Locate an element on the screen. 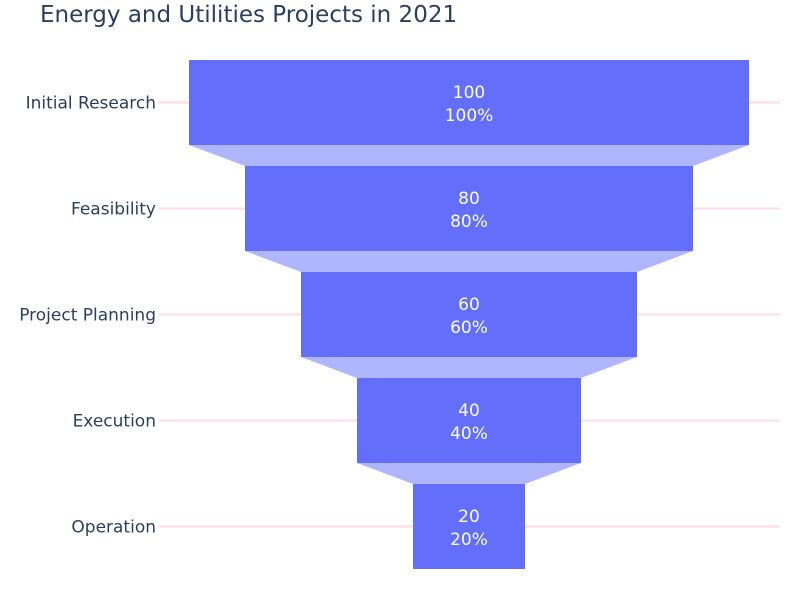  category-tick-label: Operation is located at coordinates (113, 528).